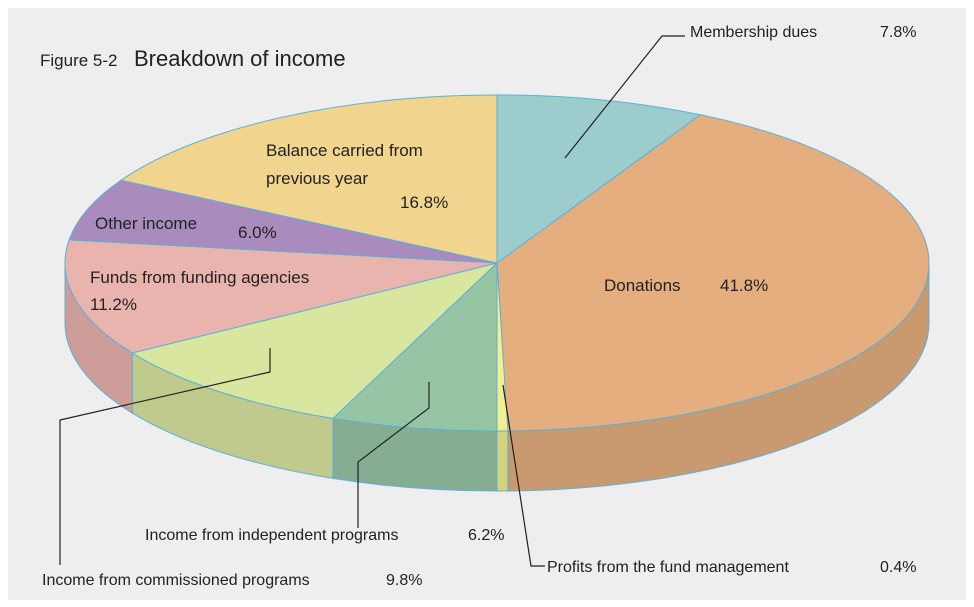 The width and height of the screenshot is (974, 607). What do you see at coordinates (744, 285) in the screenshot?
I see `slice-value-label: 41.8%` at bounding box center [744, 285].